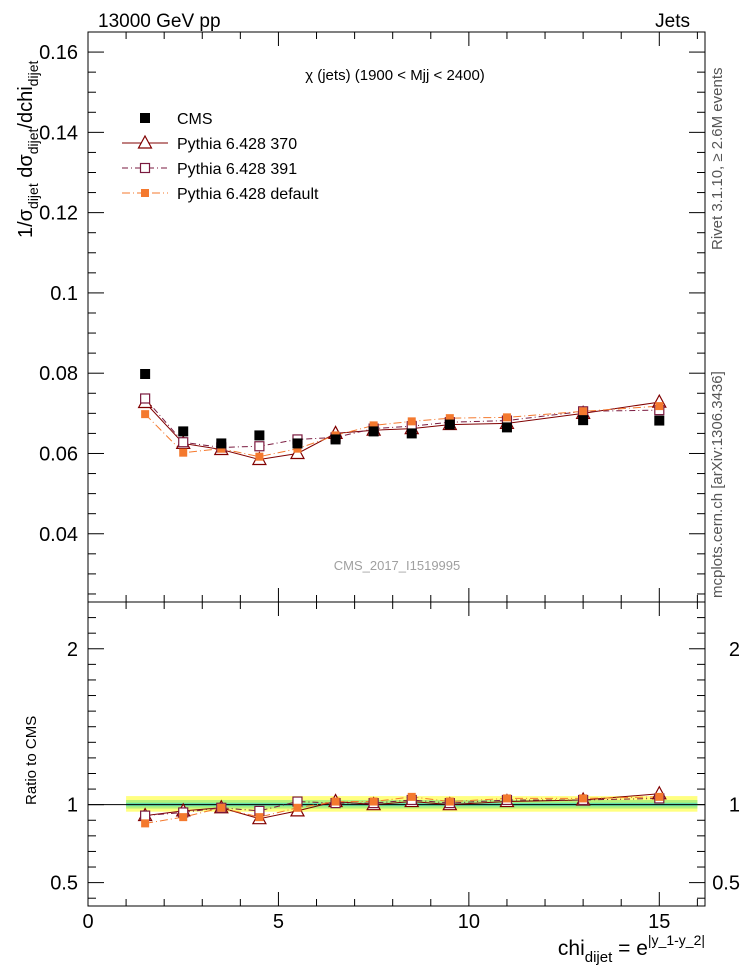  Describe the element at coordinates (159, 21) in the screenshot. I see `header-left: 13000 GeV pp` at that location.